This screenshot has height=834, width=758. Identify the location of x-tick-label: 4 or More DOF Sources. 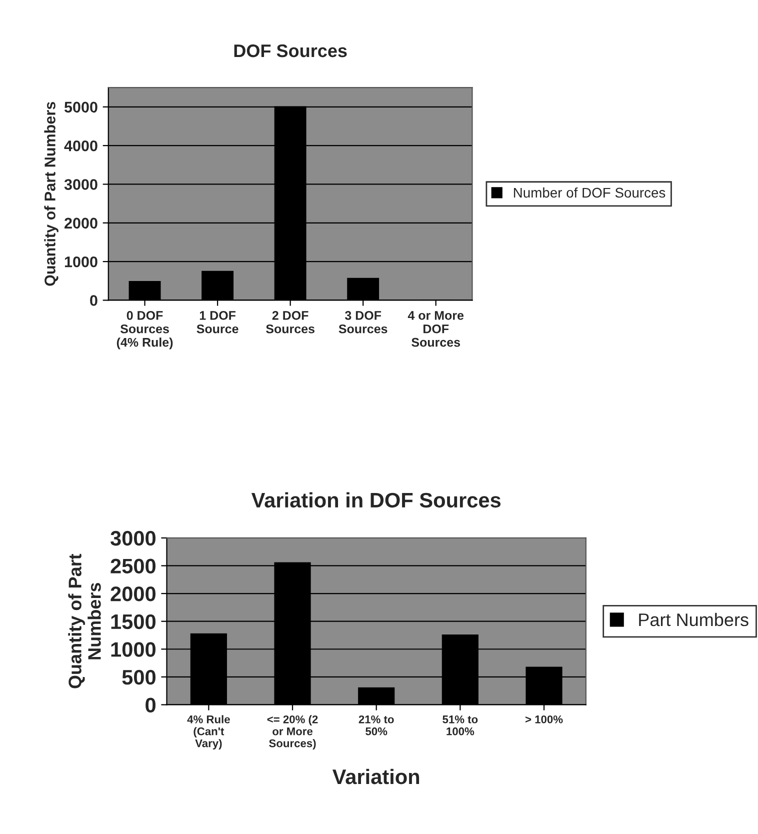
(436, 329).